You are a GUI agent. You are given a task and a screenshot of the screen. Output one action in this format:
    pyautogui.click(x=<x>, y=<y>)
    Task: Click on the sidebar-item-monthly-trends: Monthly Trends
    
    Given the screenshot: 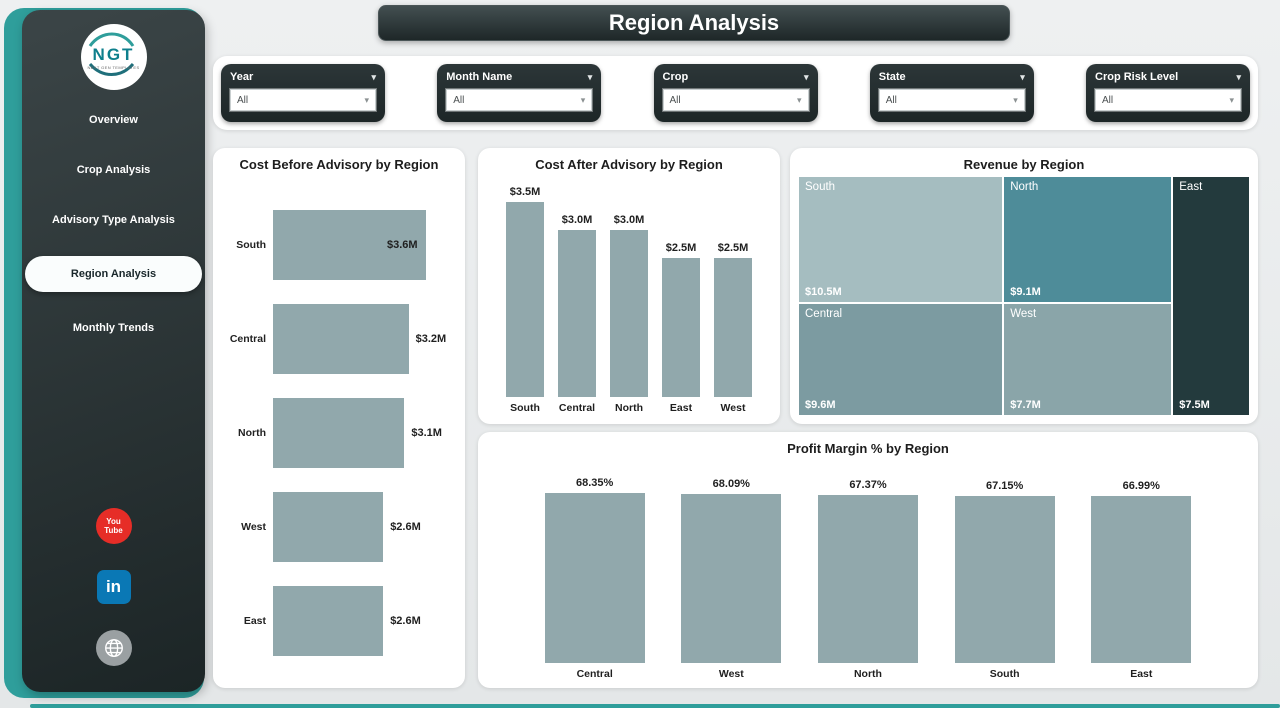 What is the action you would take?
    pyautogui.click(x=113, y=328)
    